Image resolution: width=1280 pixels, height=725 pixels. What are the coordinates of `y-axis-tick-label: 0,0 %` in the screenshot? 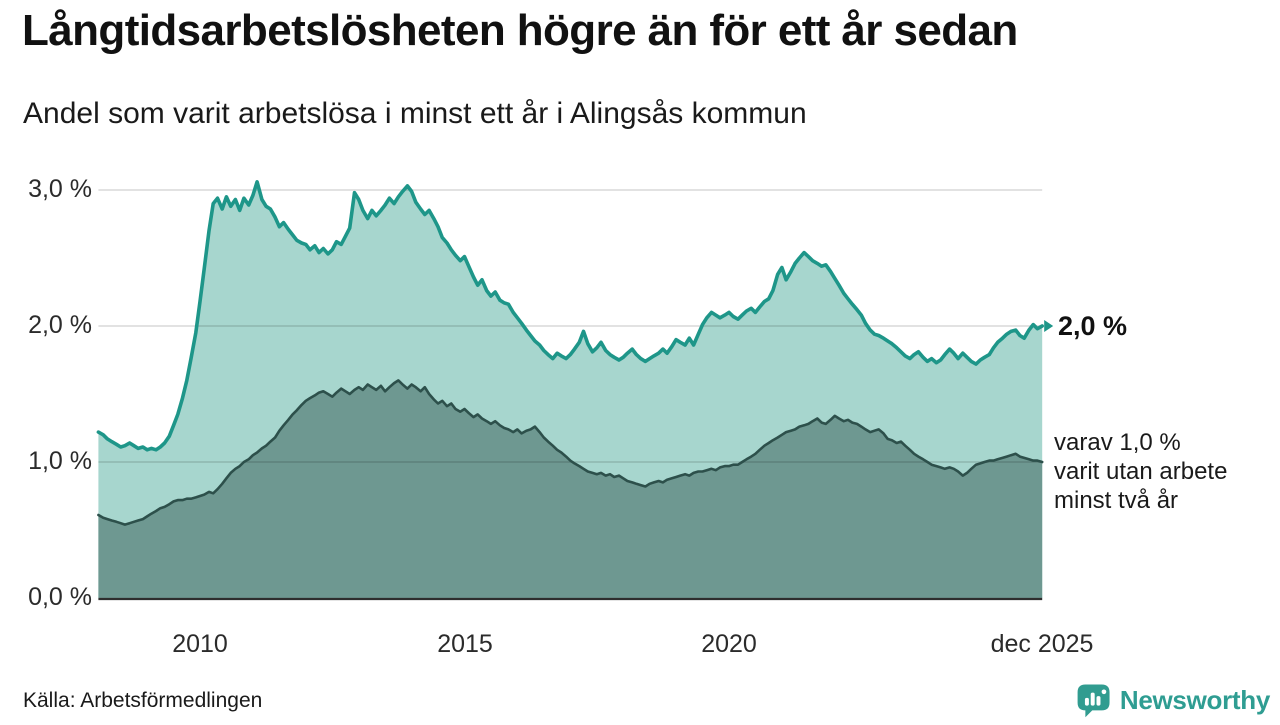 It's located at (60, 597).